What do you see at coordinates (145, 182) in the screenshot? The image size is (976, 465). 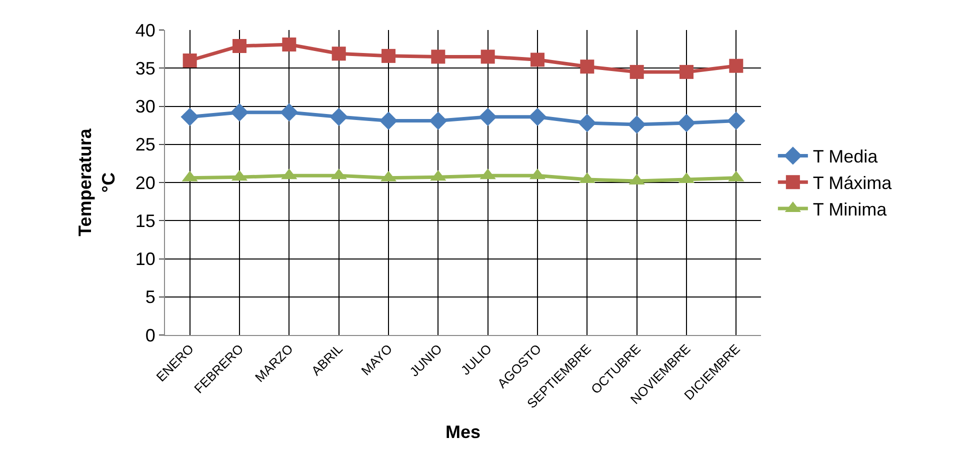 I see `y-tick-label: 20` at bounding box center [145, 182].